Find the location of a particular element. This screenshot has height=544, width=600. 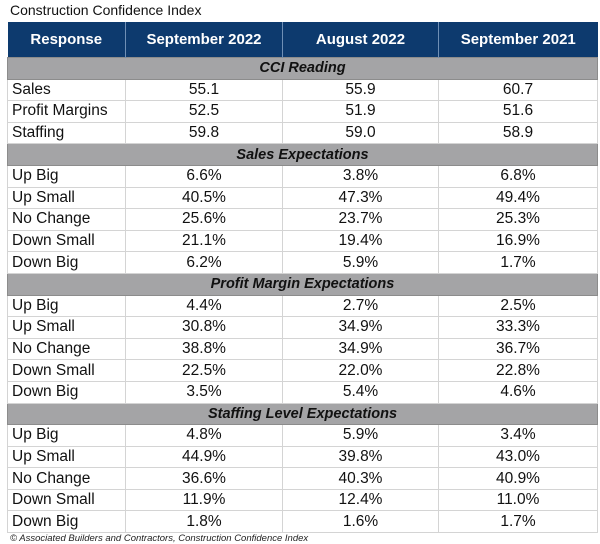

table-row: Up Big 4.8% 5.9% 3.4% is located at coordinates (302, 435).